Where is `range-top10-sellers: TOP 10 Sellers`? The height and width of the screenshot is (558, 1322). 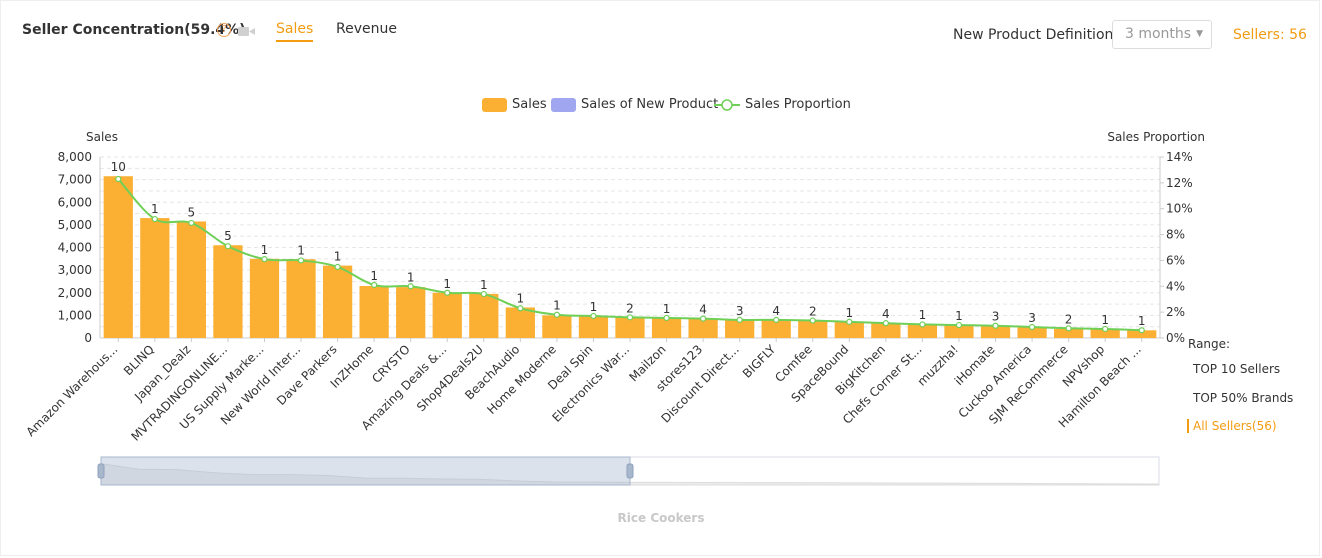
range-top10-sellers: TOP 10 Sellers is located at coordinates (1237, 369).